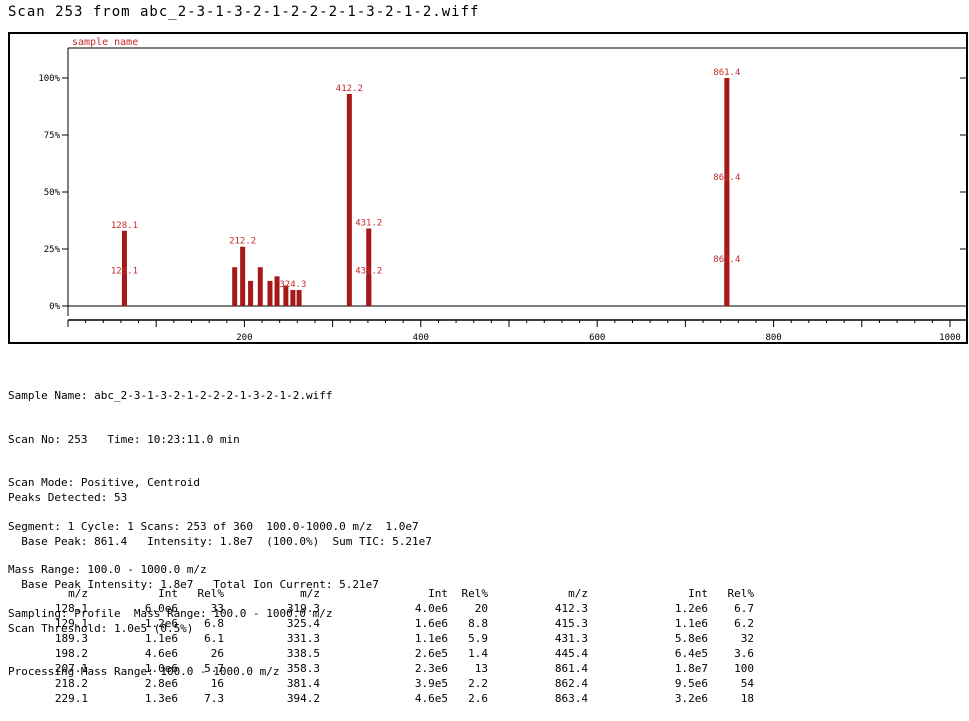 The width and height of the screenshot is (969, 721). I want to click on summary-line: Peaks Detected: 53, so click(68, 497).